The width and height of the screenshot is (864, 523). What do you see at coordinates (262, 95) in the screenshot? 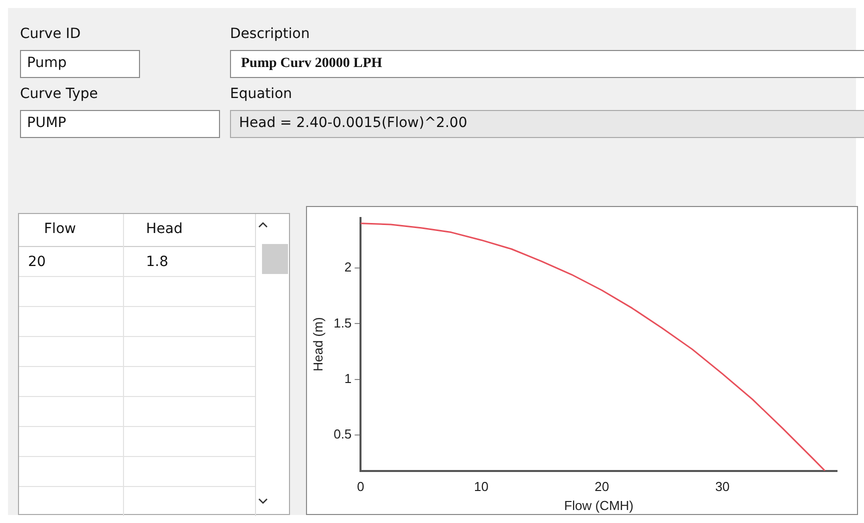
I see `text: Equation` at bounding box center [262, 95].